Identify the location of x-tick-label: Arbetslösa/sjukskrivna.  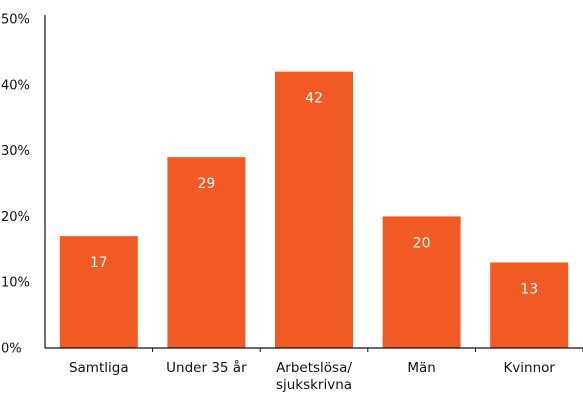
(314, 376).